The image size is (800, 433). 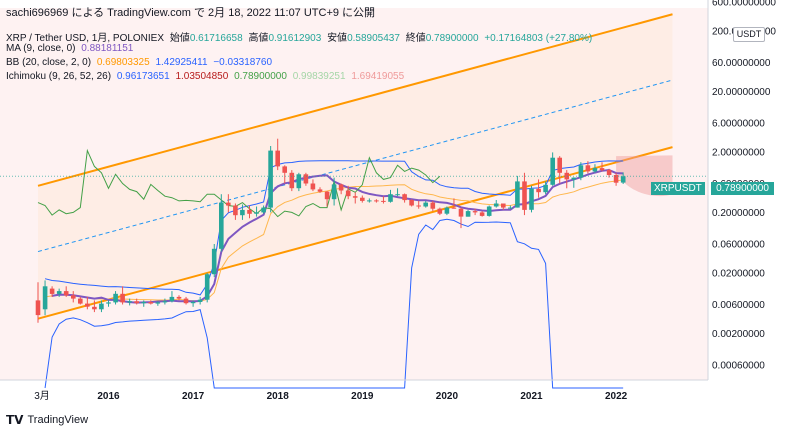 I want to click on legend-ichimoku-v5: 1.69419055, so click(x=378, y=76).